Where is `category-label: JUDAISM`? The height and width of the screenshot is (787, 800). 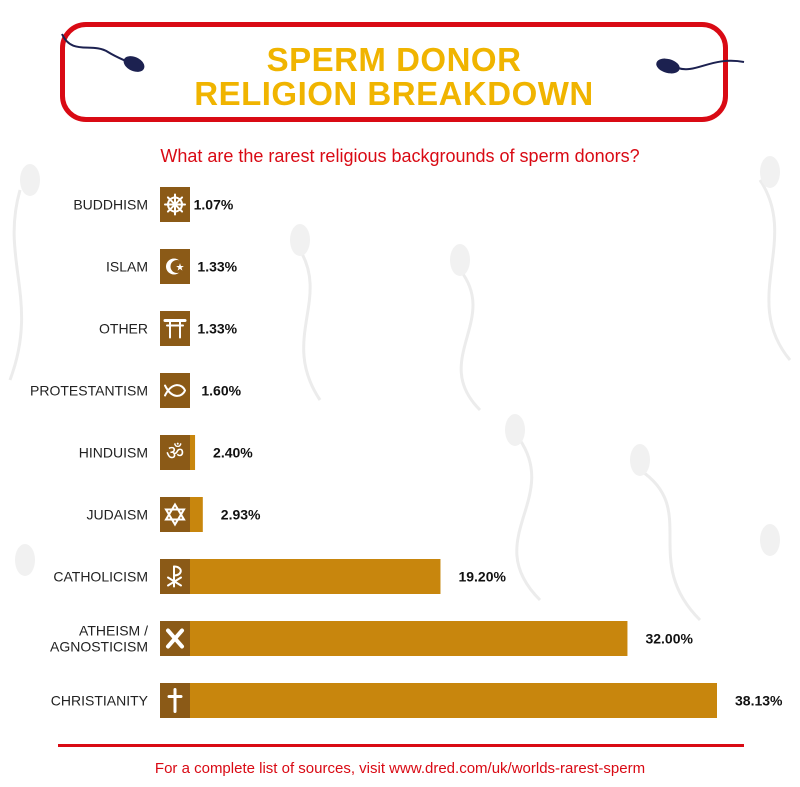 category-label: JUDAISM is located at coordinates (117, 515).